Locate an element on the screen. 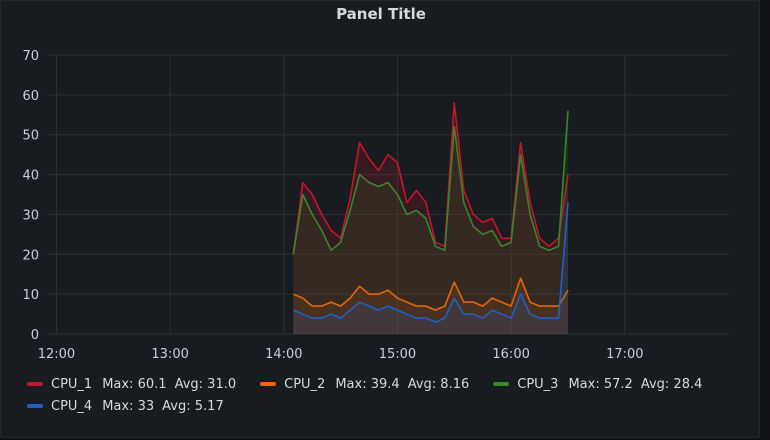  legend-avg-value: 8.16 is located at coordinates (455, 384).